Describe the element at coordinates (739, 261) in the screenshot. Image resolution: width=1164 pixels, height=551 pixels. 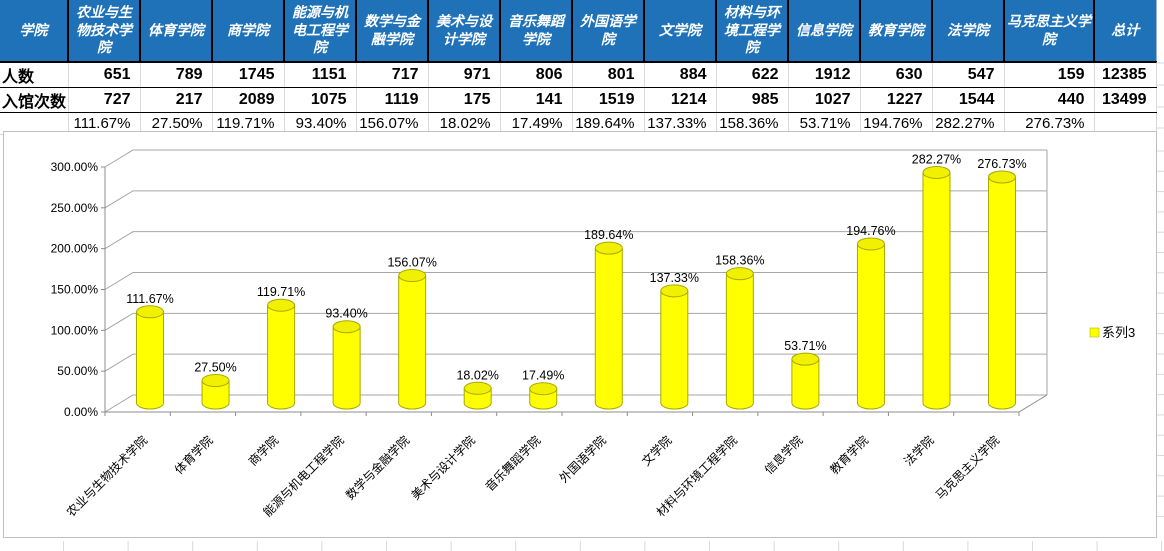
I see `data-label: 158.36%` at that location.